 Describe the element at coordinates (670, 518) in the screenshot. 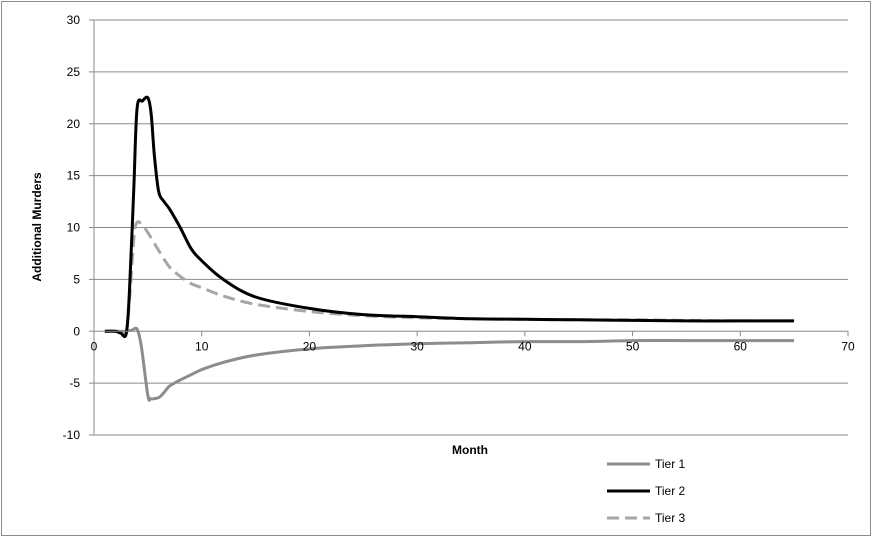

I see `legend-label-tier-3: Tier 3` at that location.